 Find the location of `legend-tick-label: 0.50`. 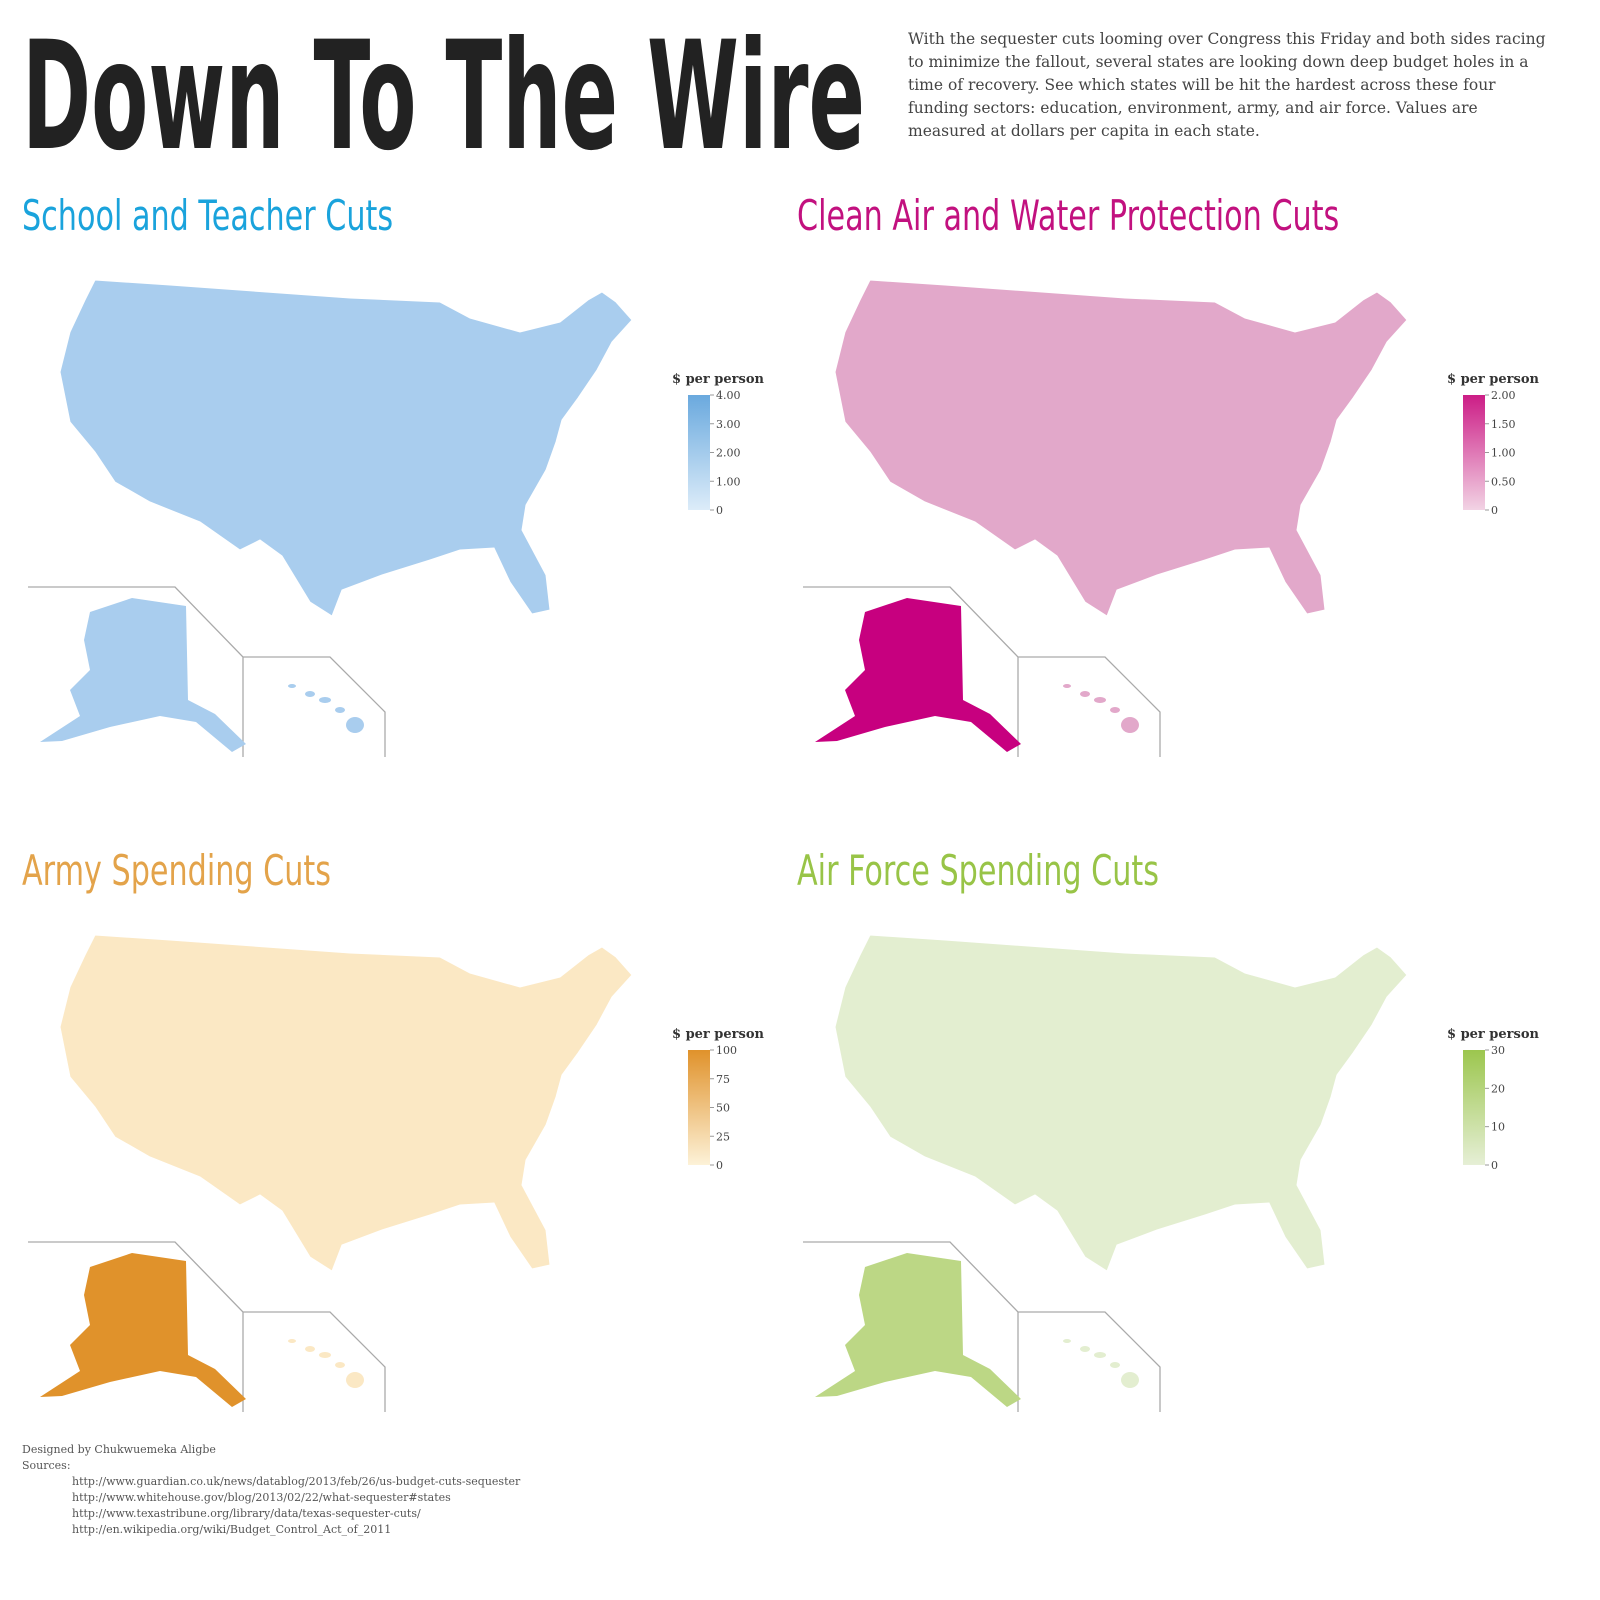

legend-tick-label: 0.50 is located at coordinates (1503, 481).